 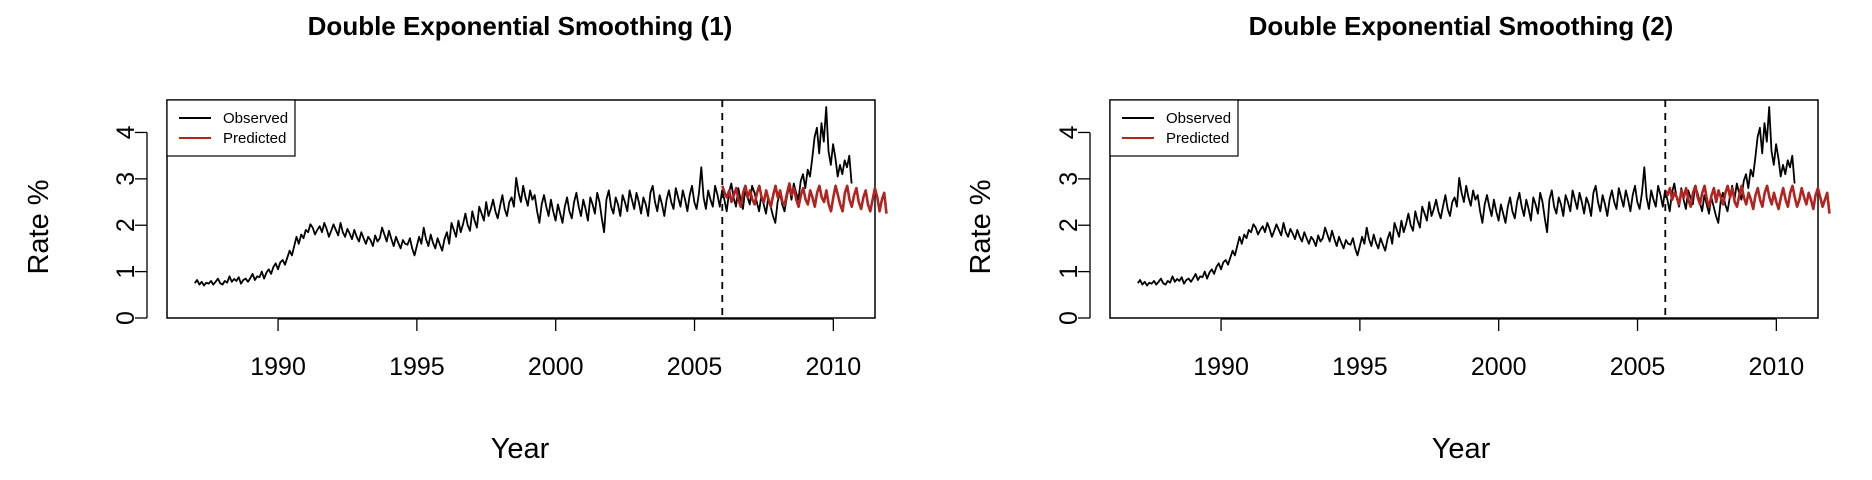 I want to click on chart-title: Double Exponential Smoothing (1), so click(x=520, y=26).